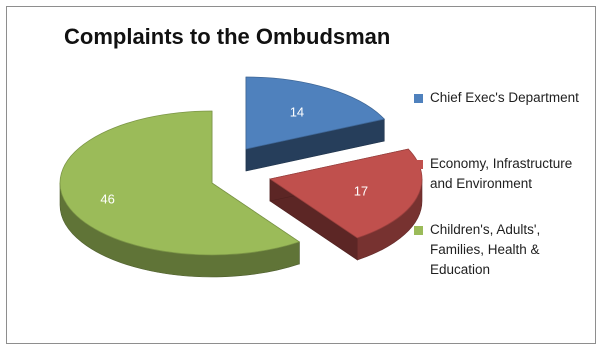  Describe the element at coordinates (227, 36) in the screenshot. I see `chart-title: Complaints to the Ombudsman` at that location.